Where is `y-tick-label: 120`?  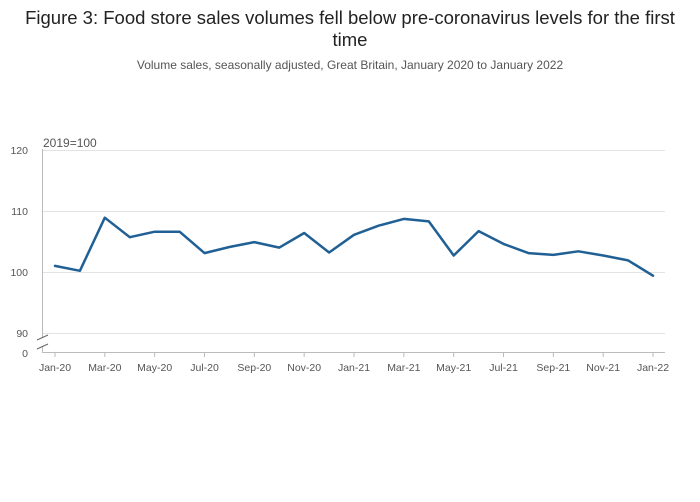
y-tick-label: 120 is located at coordinates (19, 151).